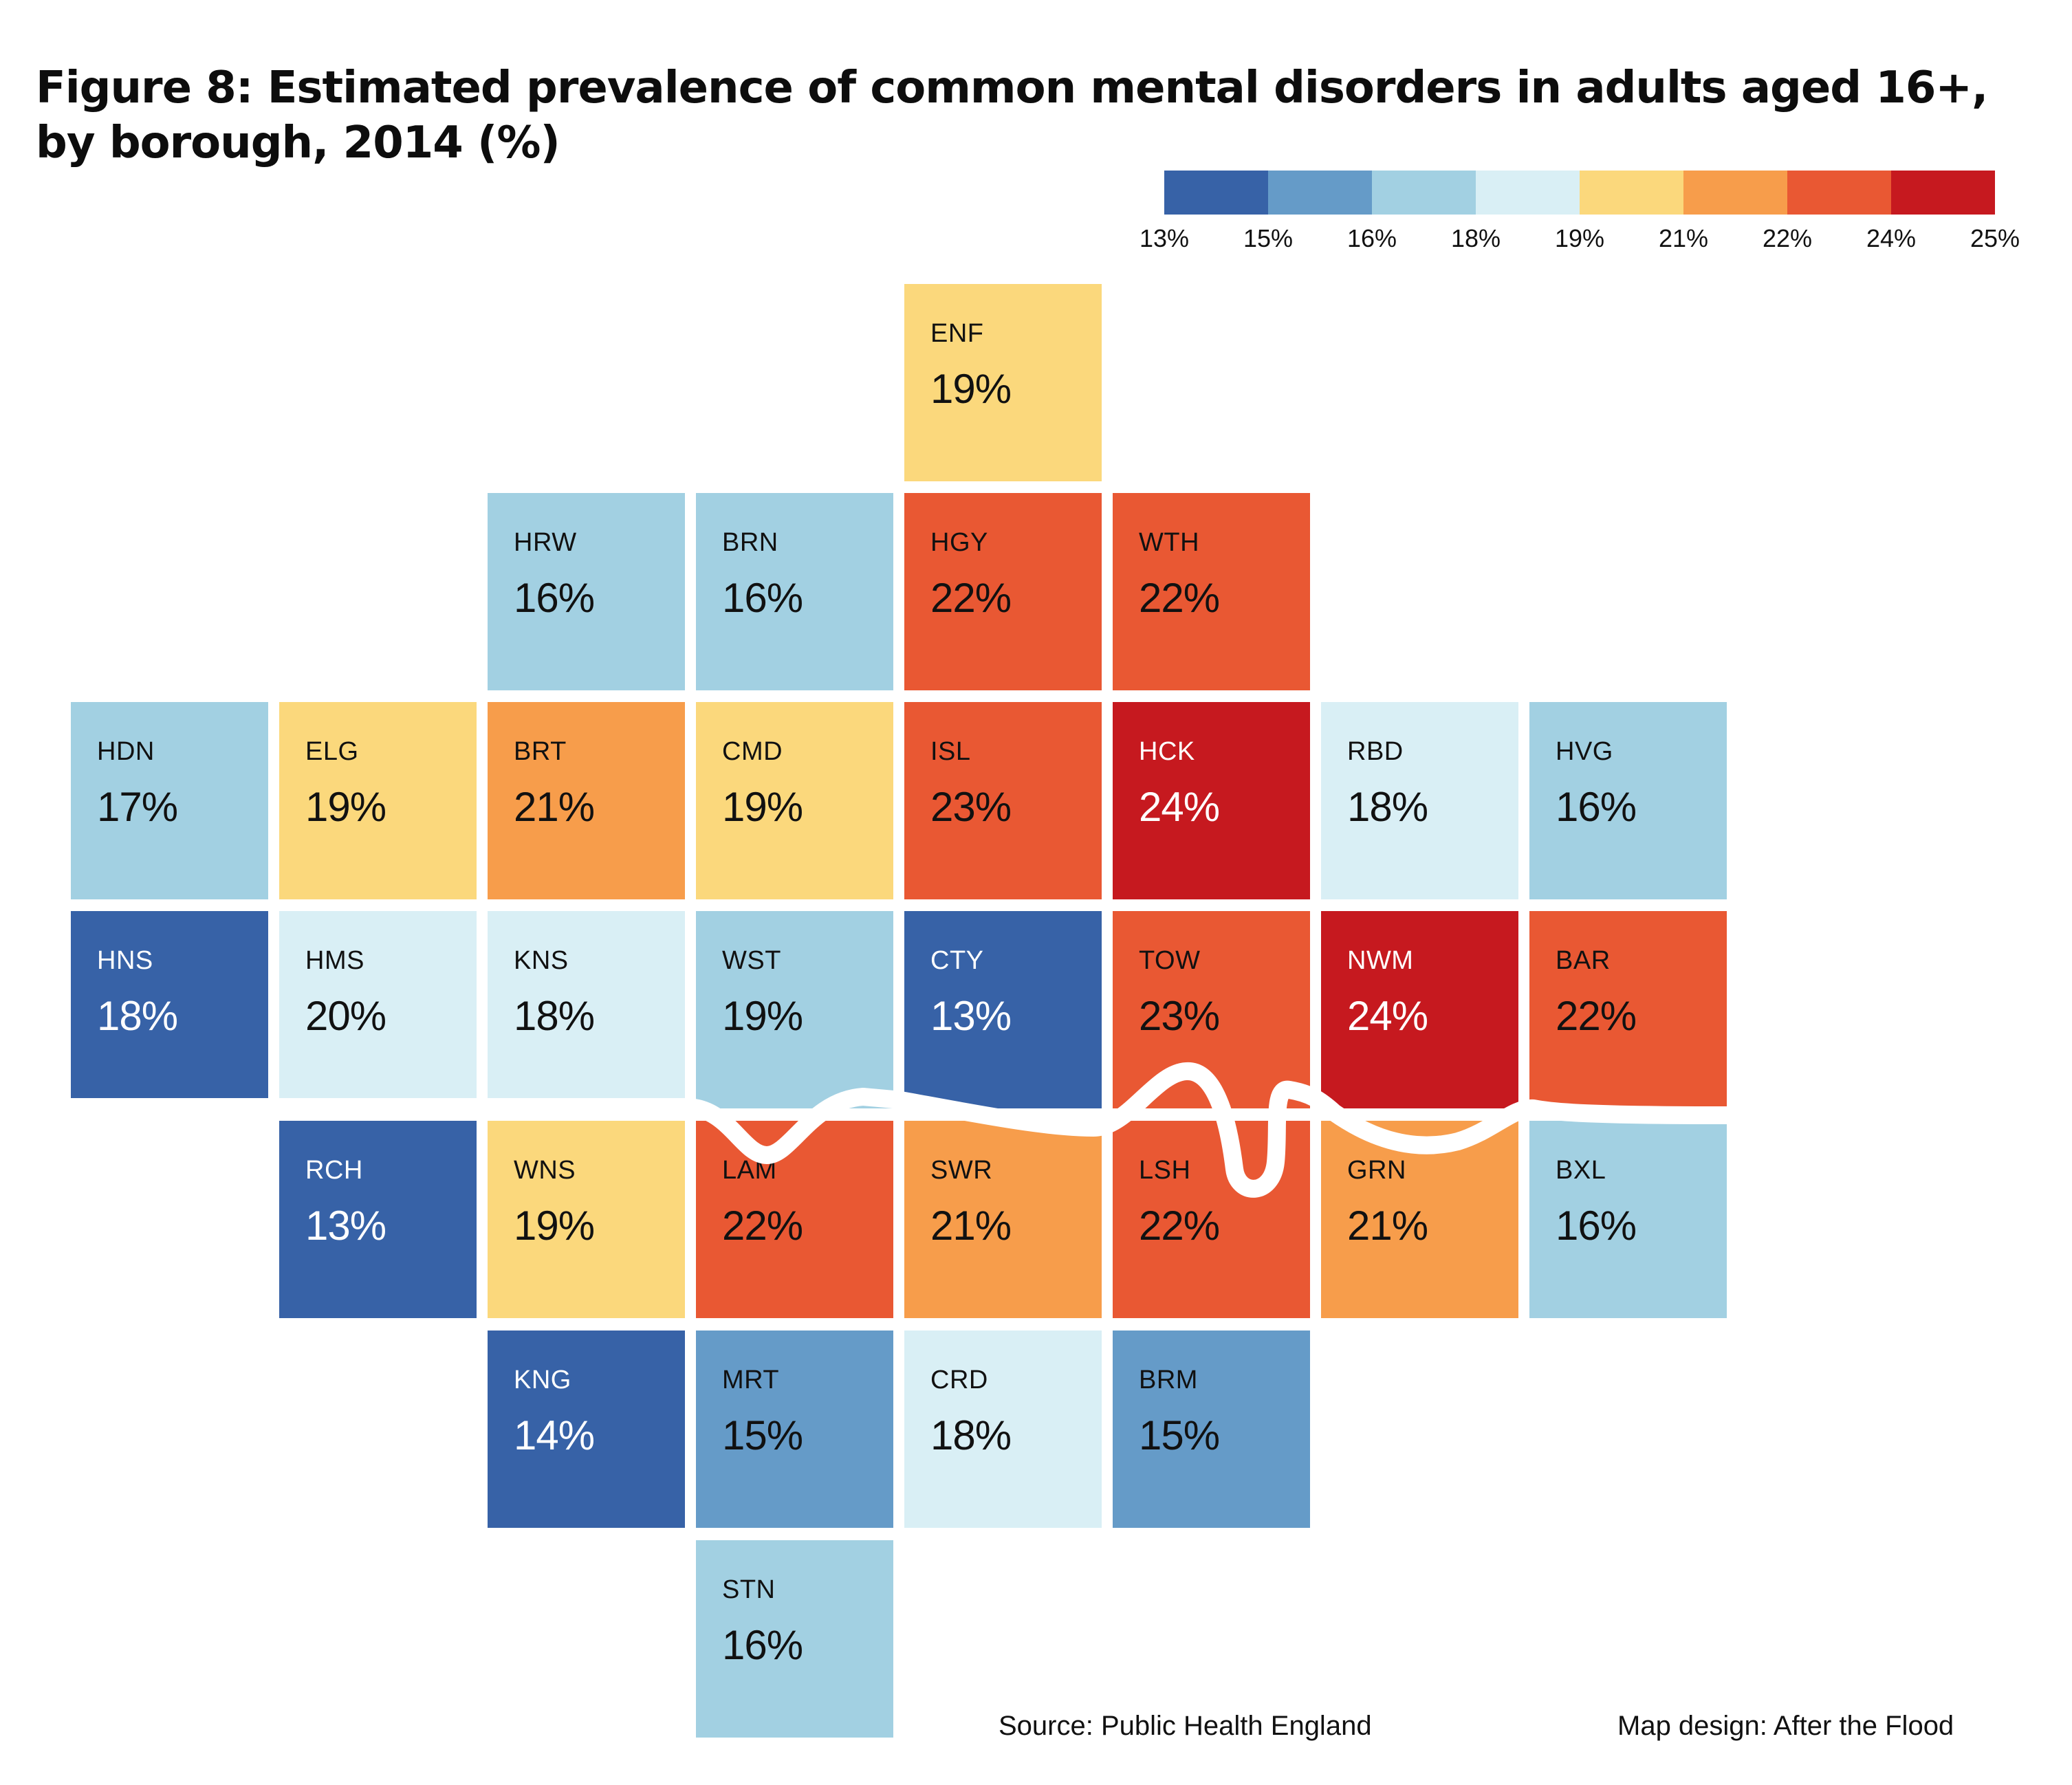  I want to click on borough-code: CTY, so click(957, 960).